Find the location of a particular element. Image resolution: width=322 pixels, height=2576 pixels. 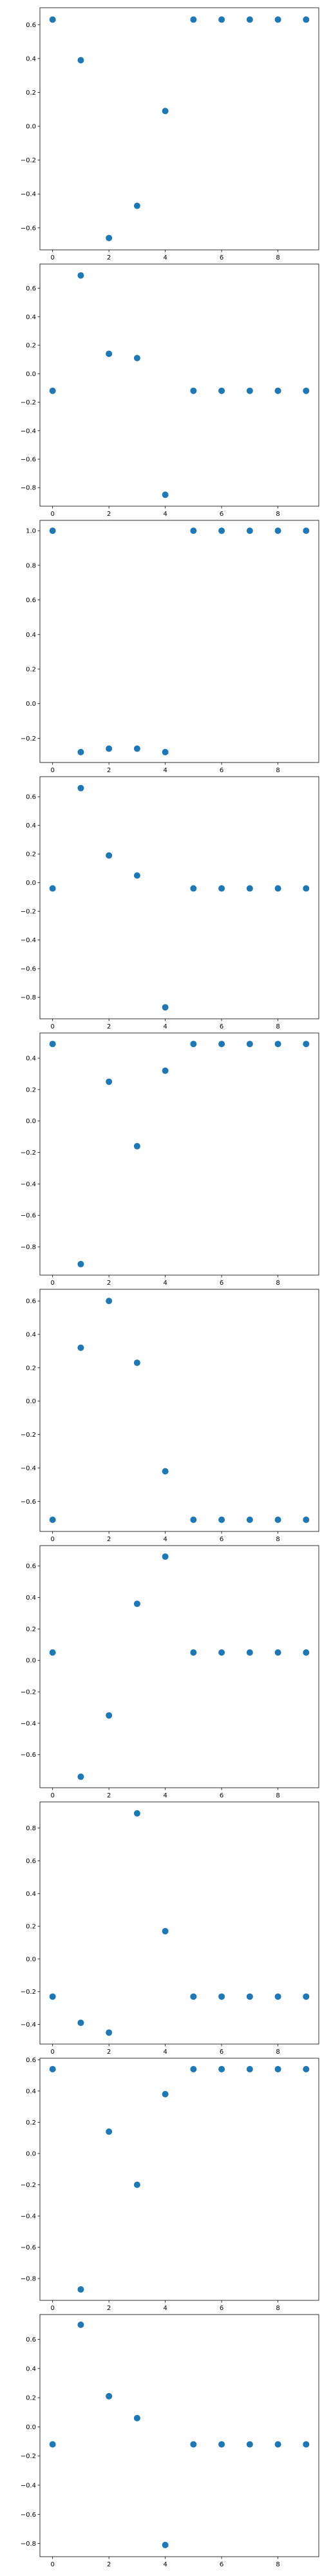

scatter-panel-4: 0 2 4 6 8 −0.8 −0.6 −0.4 −0.2 0.0 0.2 0.4 0.6 is located at coordinates (170, 903).